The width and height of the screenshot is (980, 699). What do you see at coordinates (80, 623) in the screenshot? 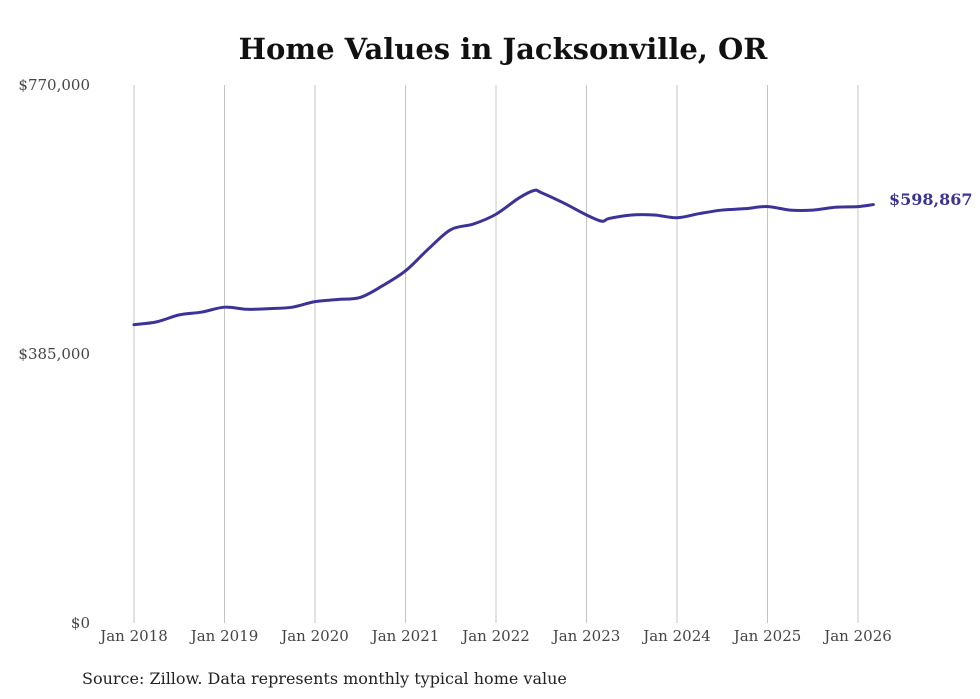
I see `y-tick-label-0: $0` at bounding box center [80, 623].